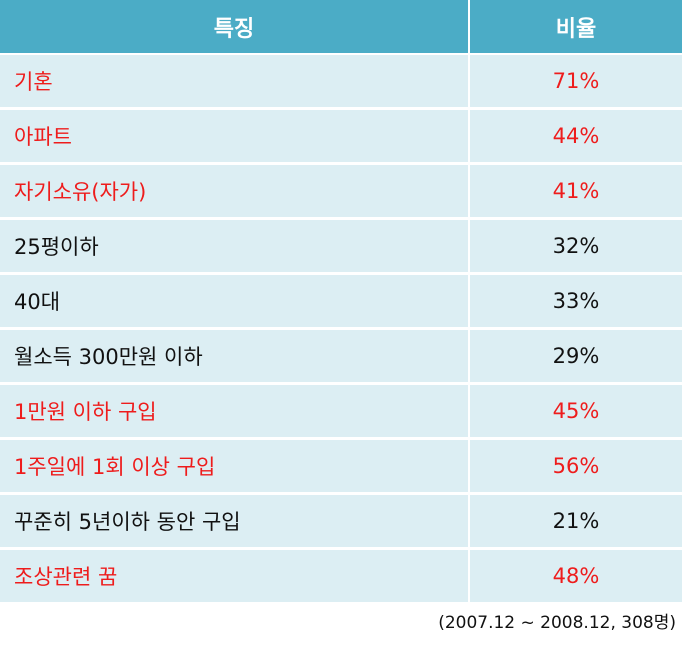 The height and width of the screenshot is (656, 684). I want to click on feature-cell: 아파트, so click(234, 136).